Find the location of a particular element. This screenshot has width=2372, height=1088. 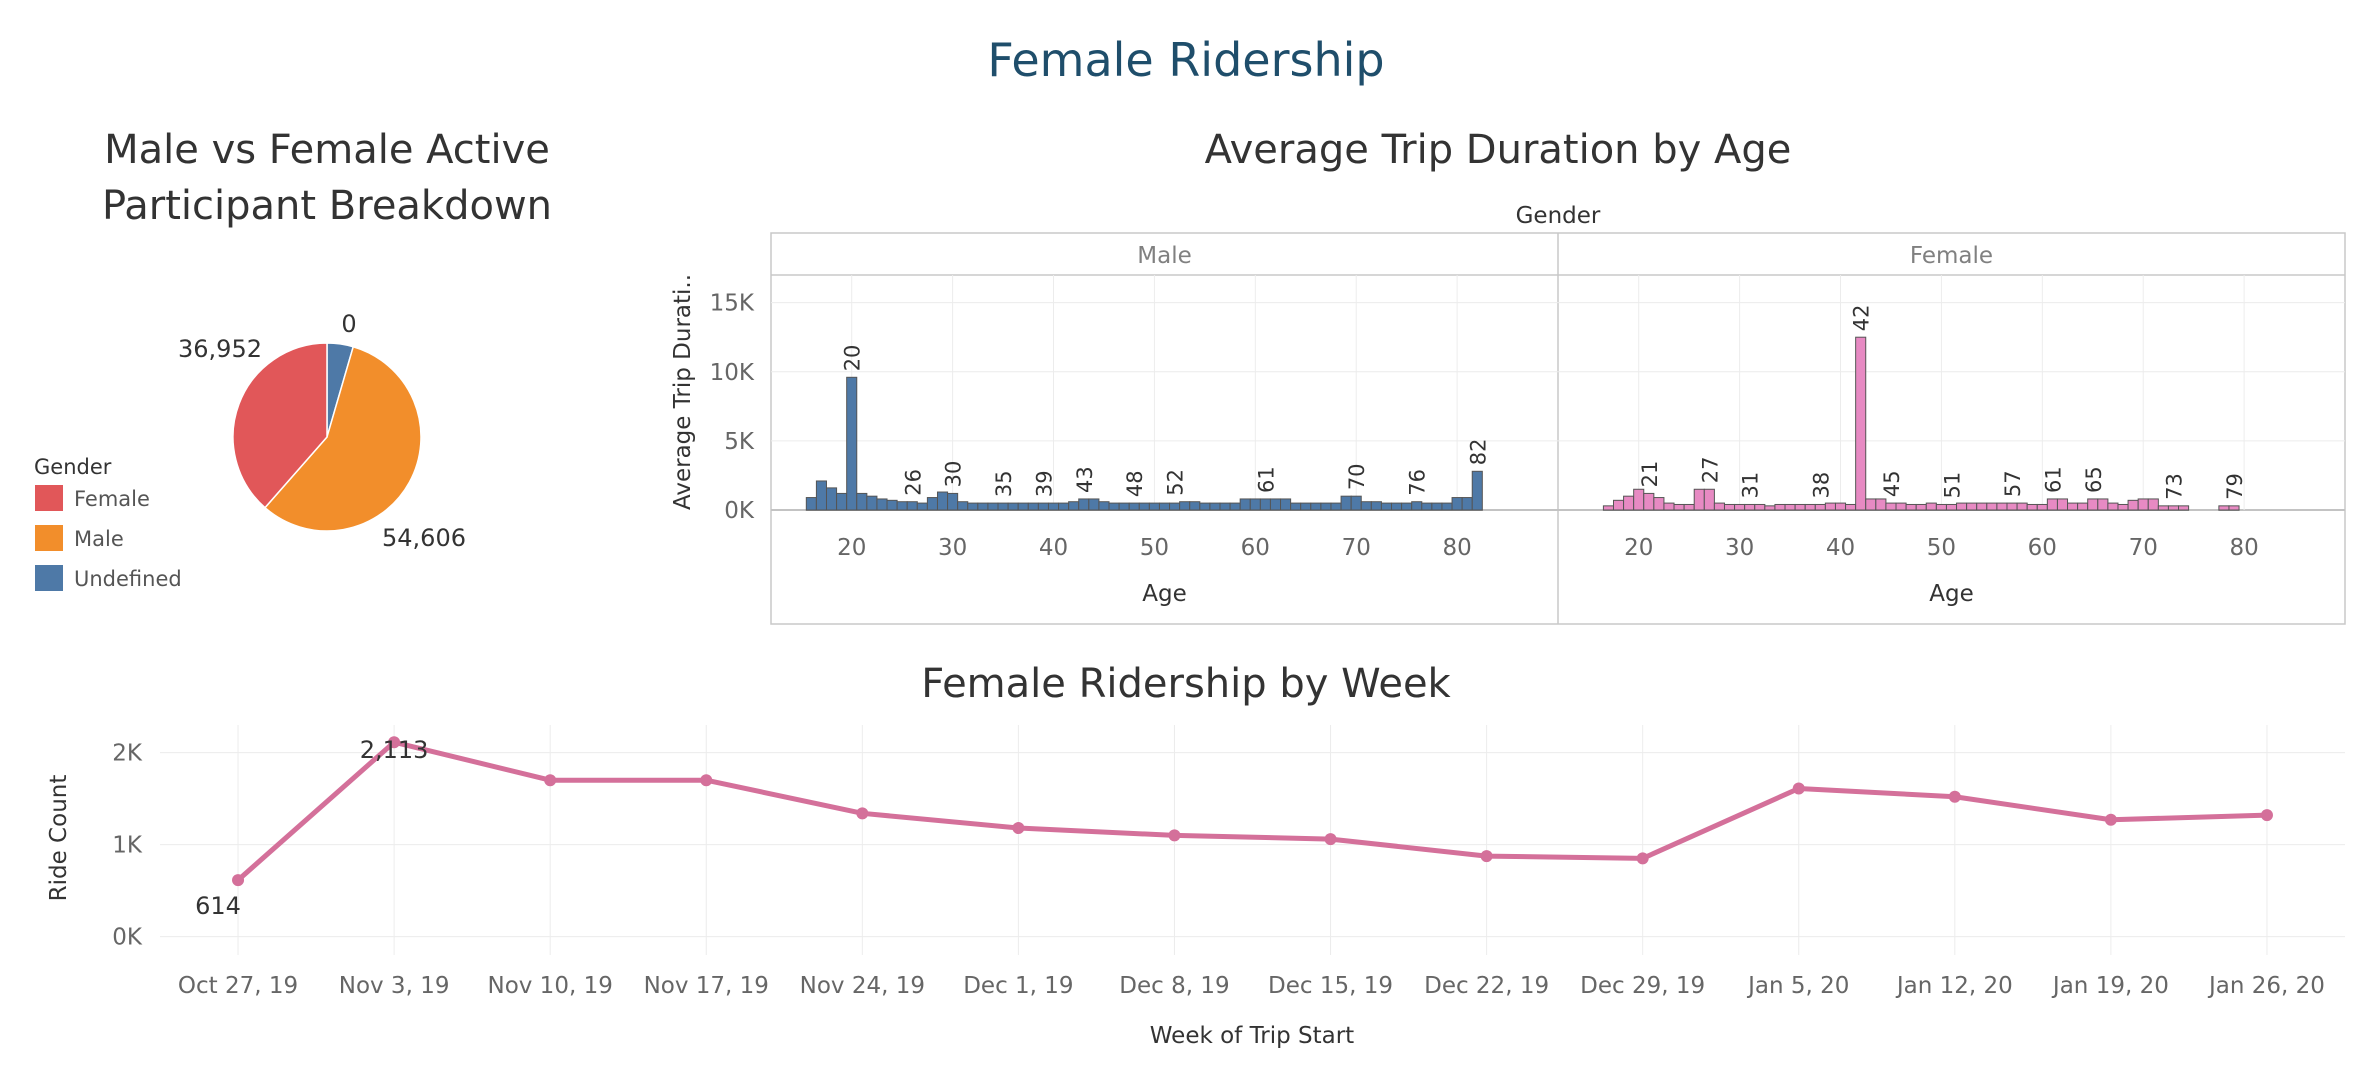

bar-label-male-48: 48 is located at coordinates (1135, 483).